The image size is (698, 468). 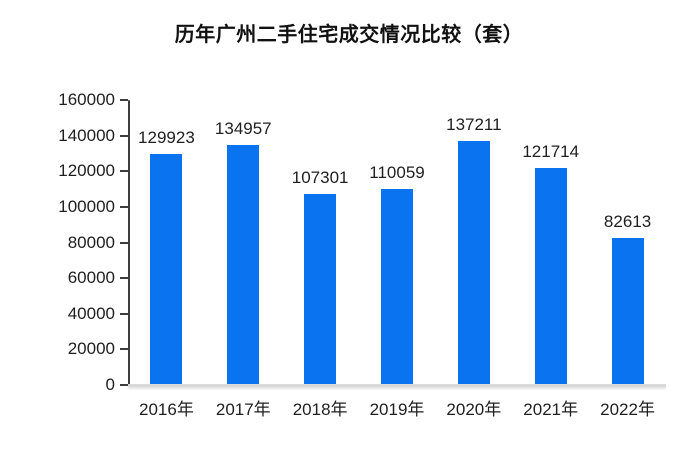 I want to click on x-axis-category-label: 2020年, so click(x=474, y=409).